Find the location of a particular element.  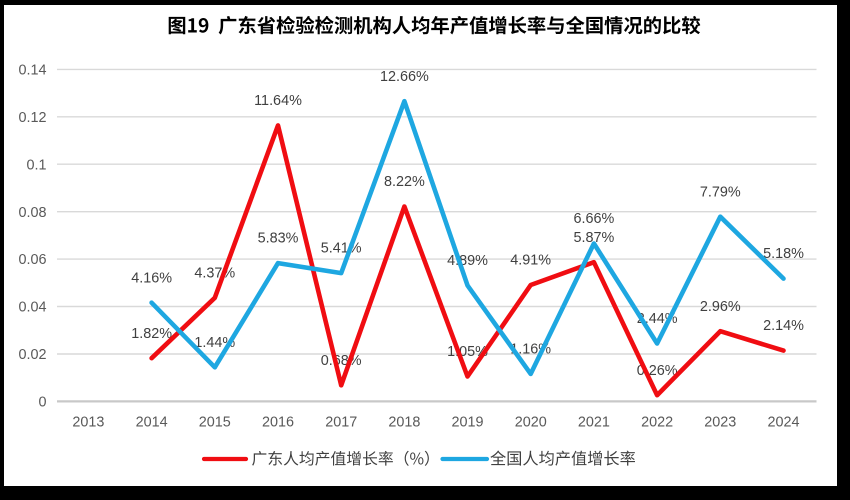

svg-text: 5.87% is located at coordinates (593, 238).